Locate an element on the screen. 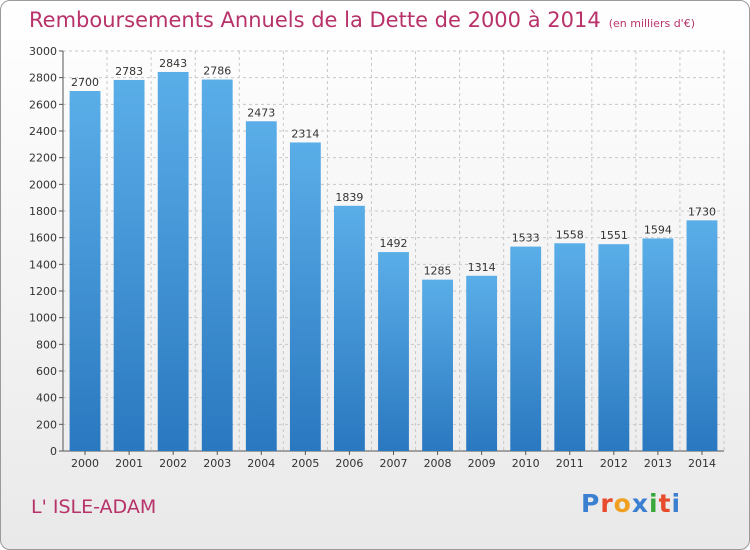 This screenshot has width=750, height=550. chart-subtitle: (en milliers d'€) is located at coordinates (651, 23).